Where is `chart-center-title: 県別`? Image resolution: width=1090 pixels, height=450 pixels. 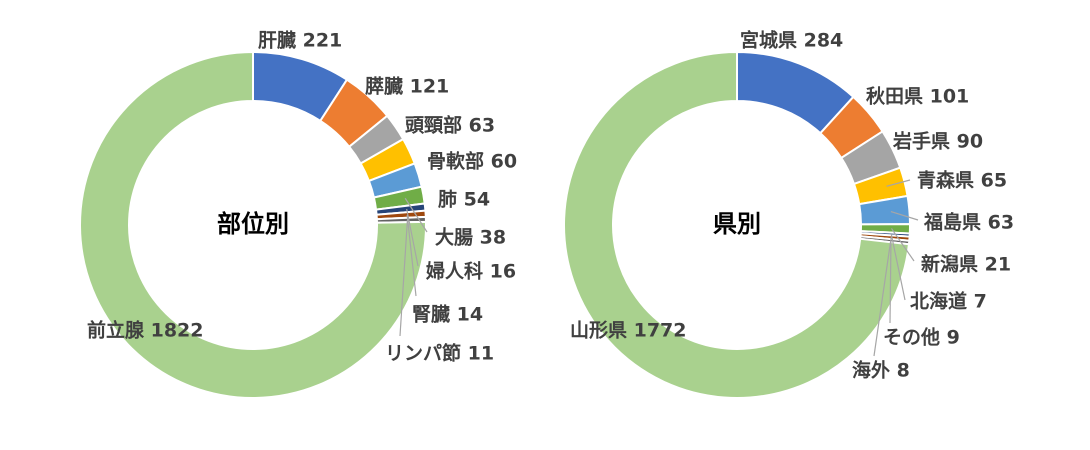 chart-center-title: 県別 is located at coordinates (737, 224).